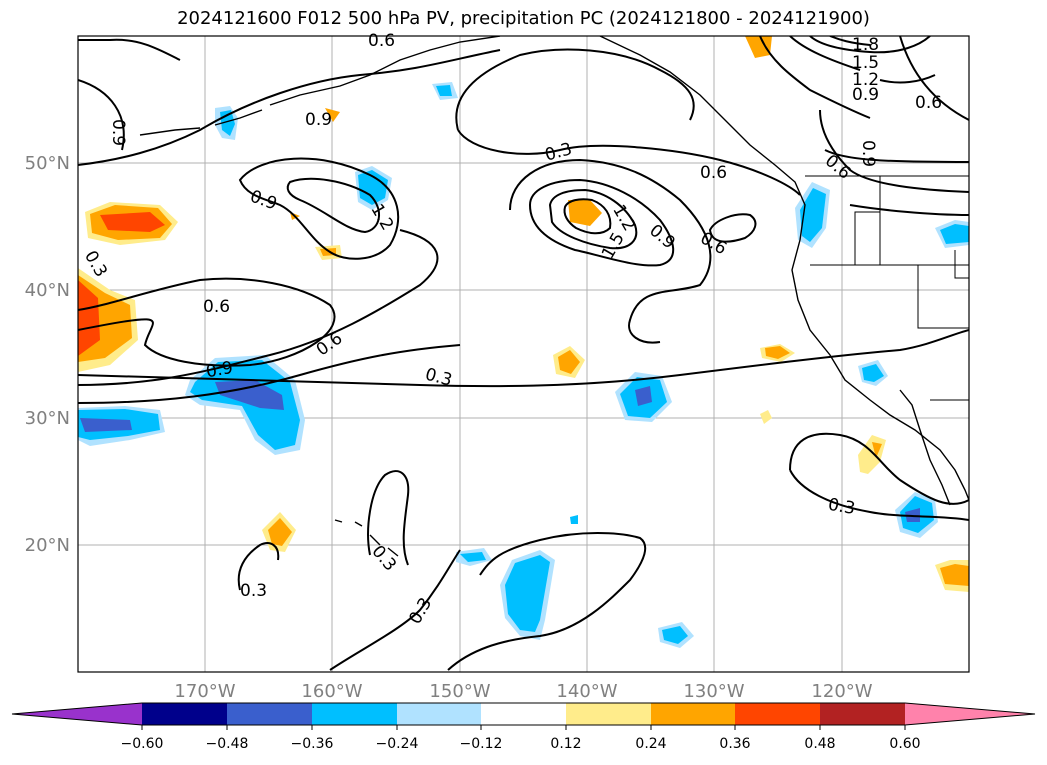  Describe the element at coordinates (865, 63) in the screenshot. I see `contour-label: 1.5` at that location.